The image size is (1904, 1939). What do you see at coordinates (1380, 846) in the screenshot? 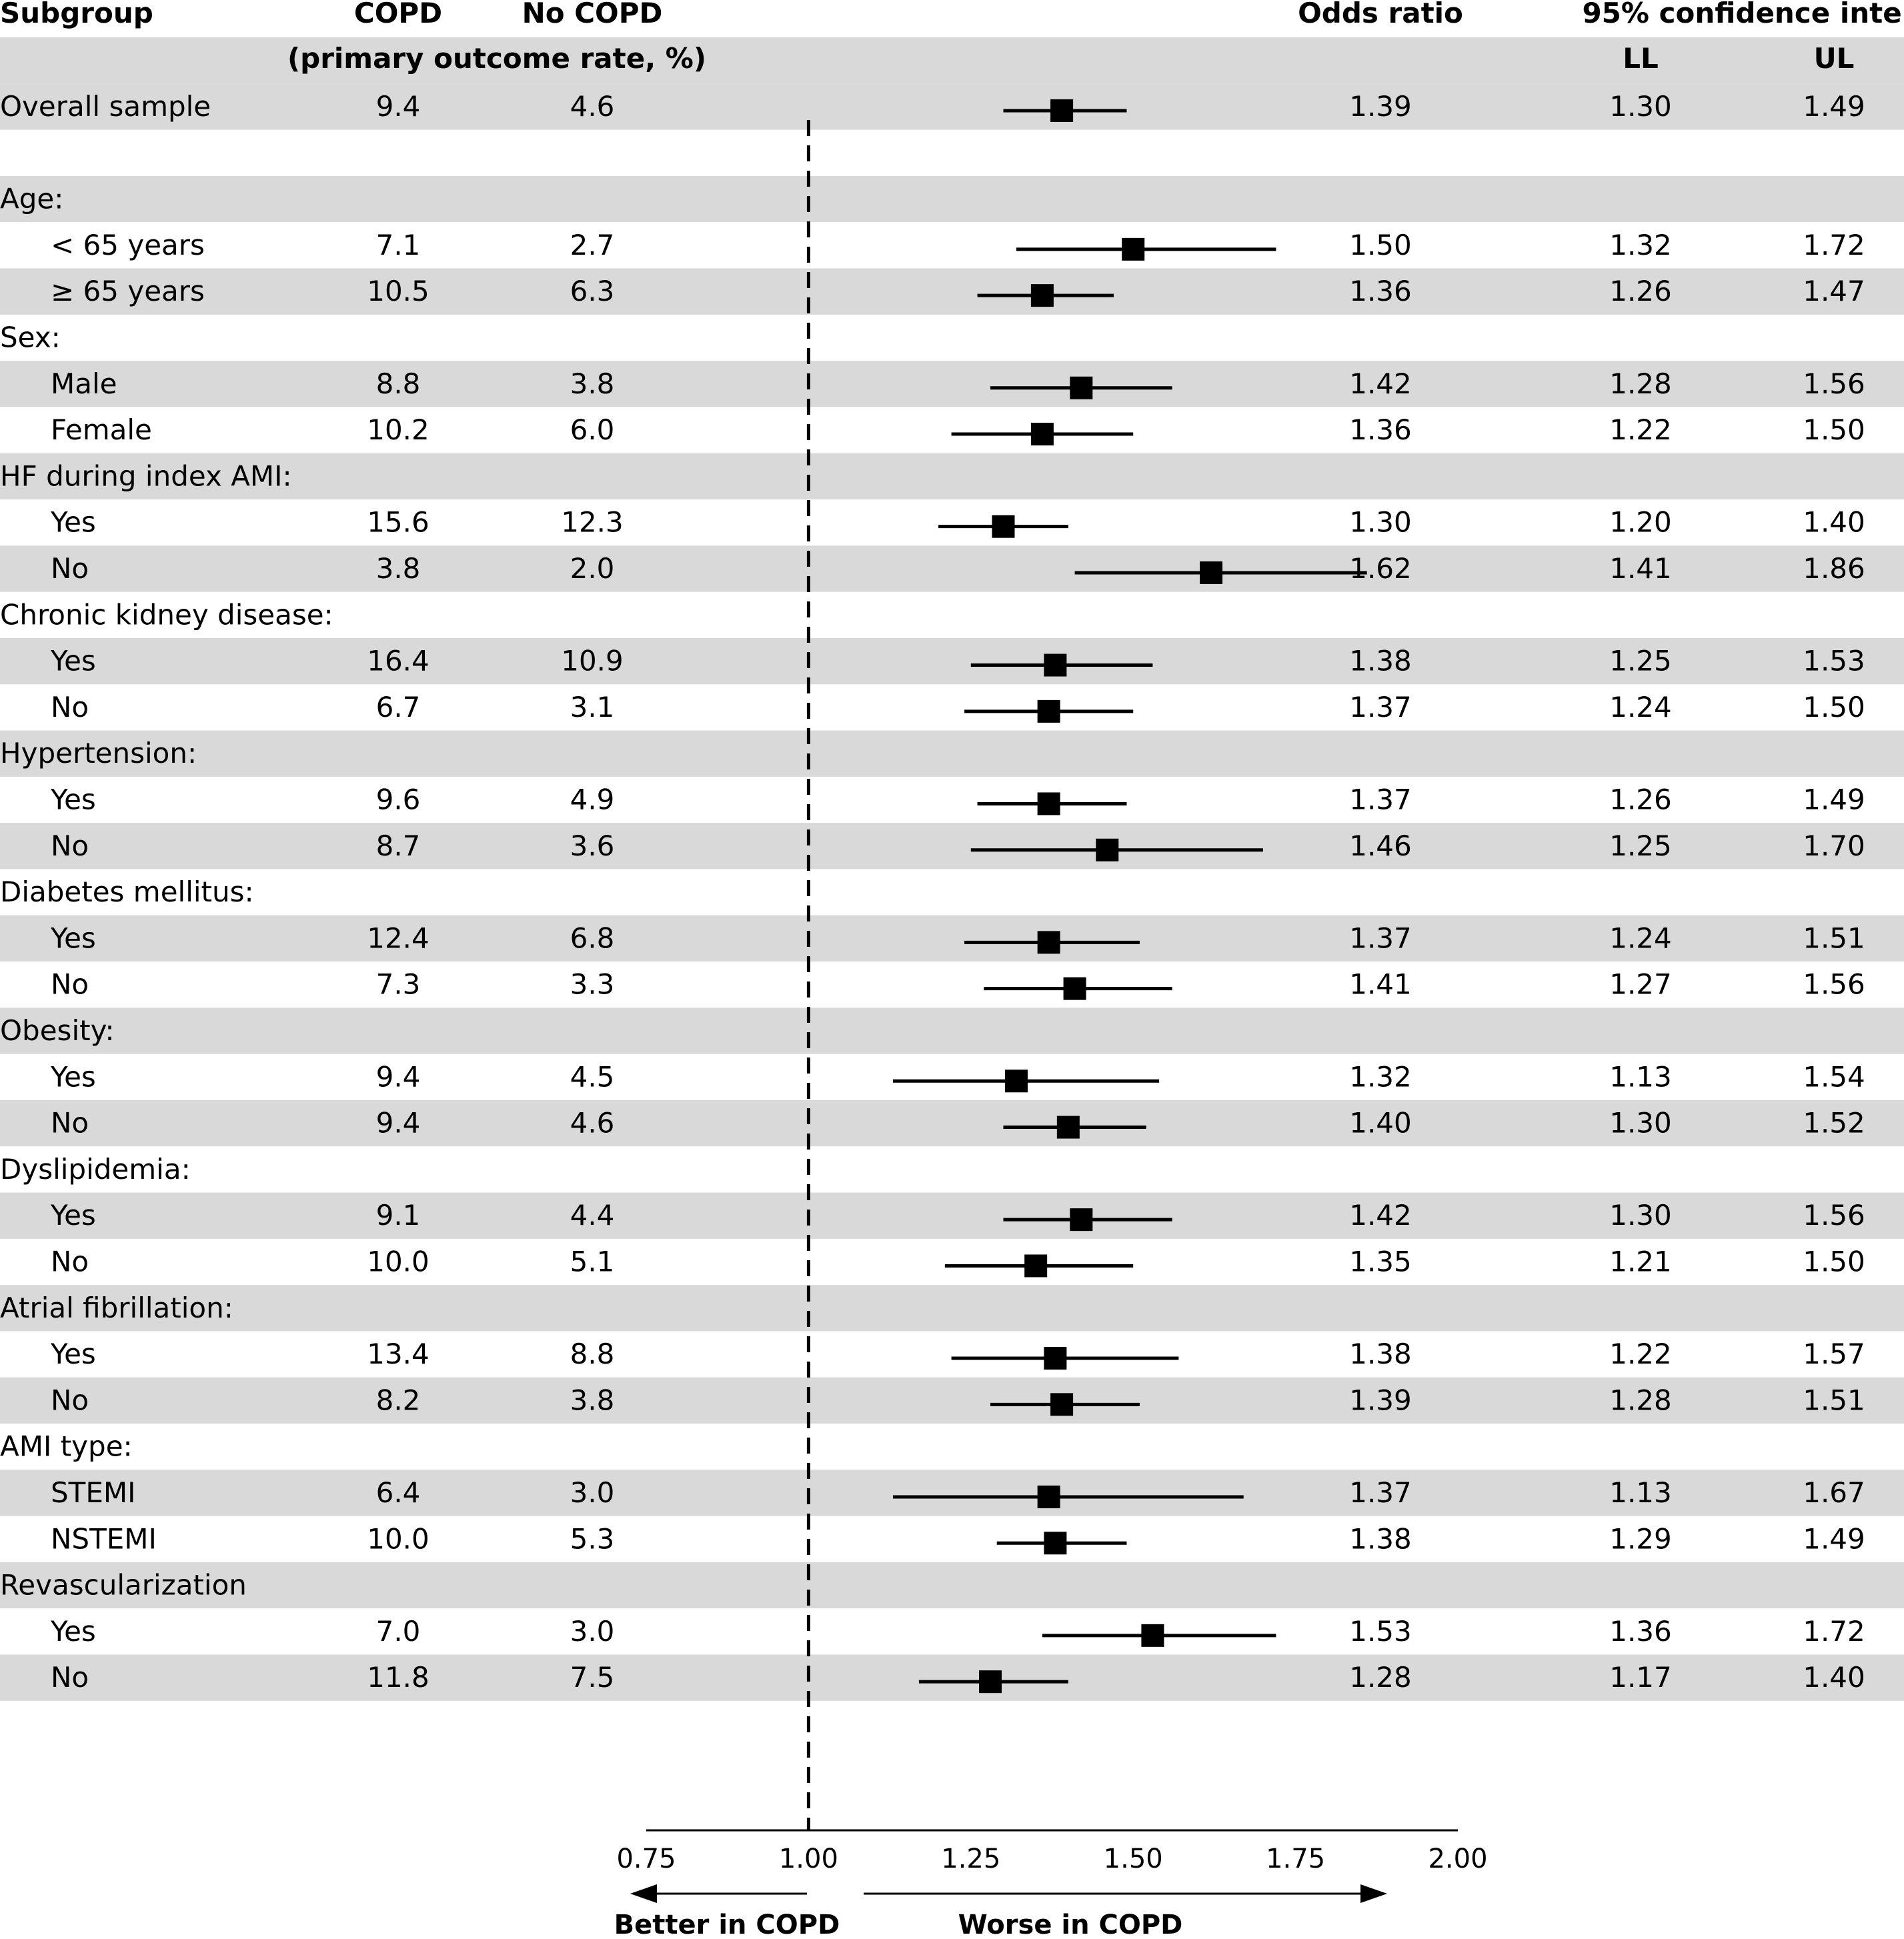
I see `odds-ratio-value: 1.46` at bounding box center [1380, 846].